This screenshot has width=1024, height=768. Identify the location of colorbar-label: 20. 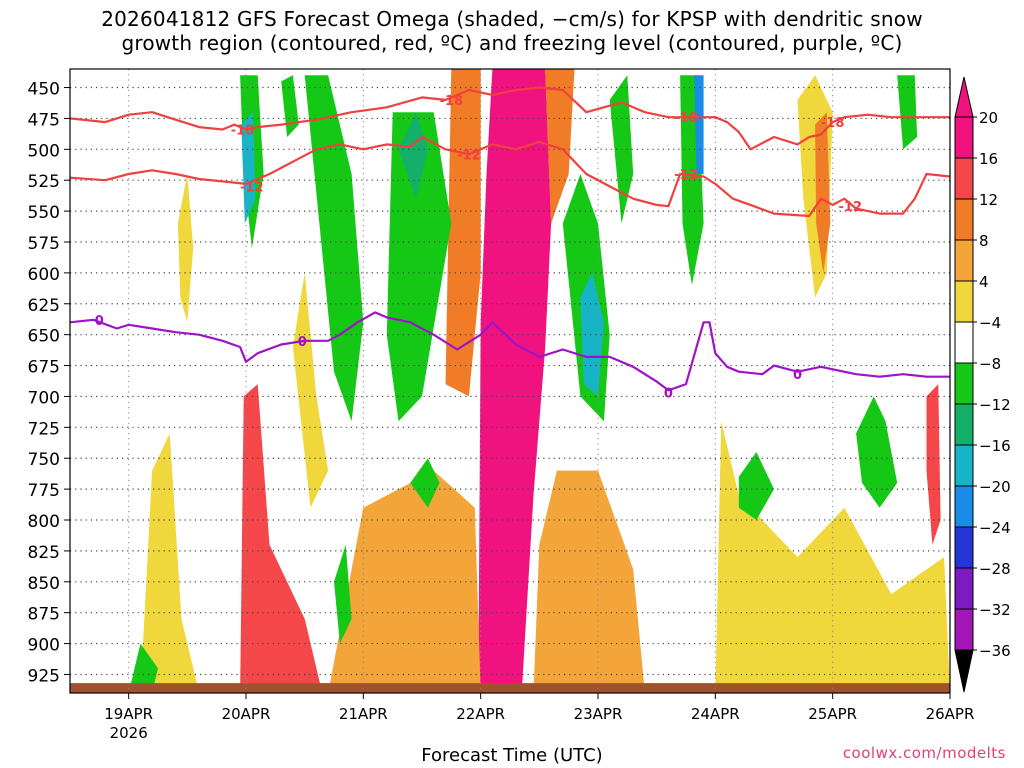
(988, 118).